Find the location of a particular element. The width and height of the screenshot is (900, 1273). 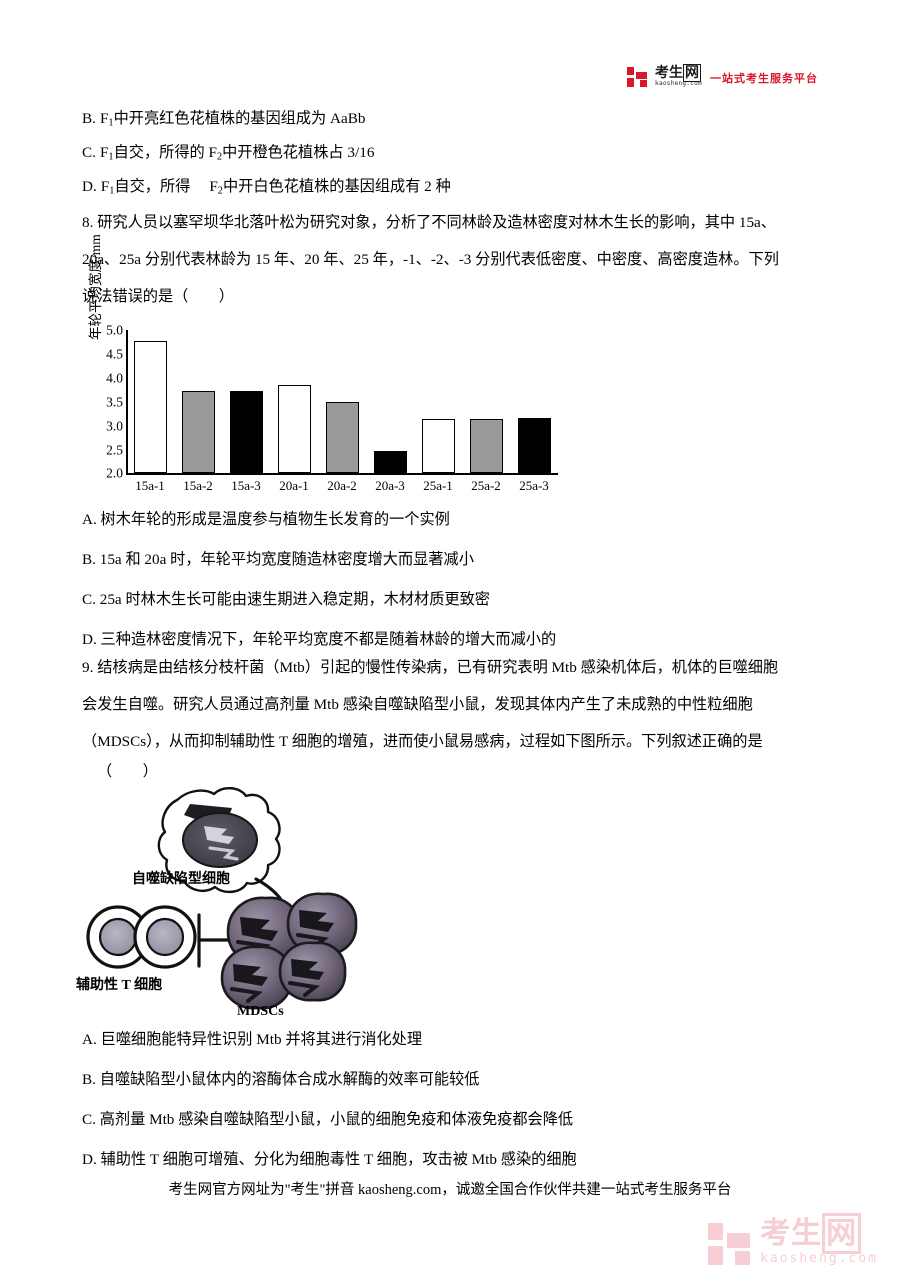

diagram-label-helper-t-cell: 辅助性 T 细胞 is located at coordinates (119, 985).